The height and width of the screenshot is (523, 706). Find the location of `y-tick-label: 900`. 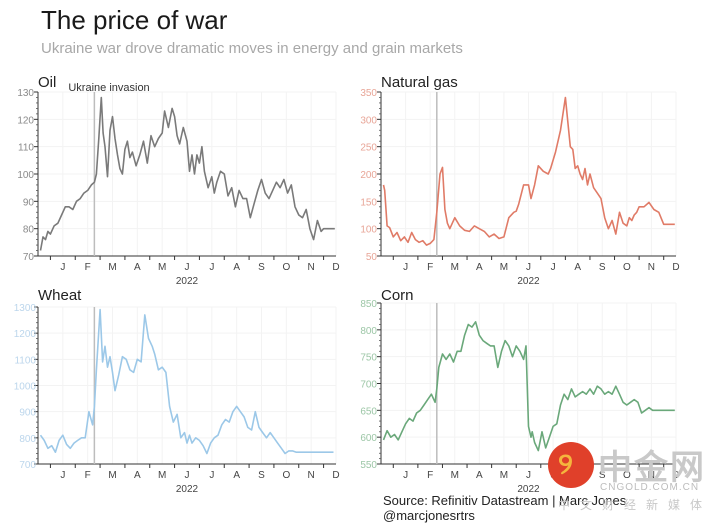

y-tick-label: 900 is located at coordinates (27, 413).